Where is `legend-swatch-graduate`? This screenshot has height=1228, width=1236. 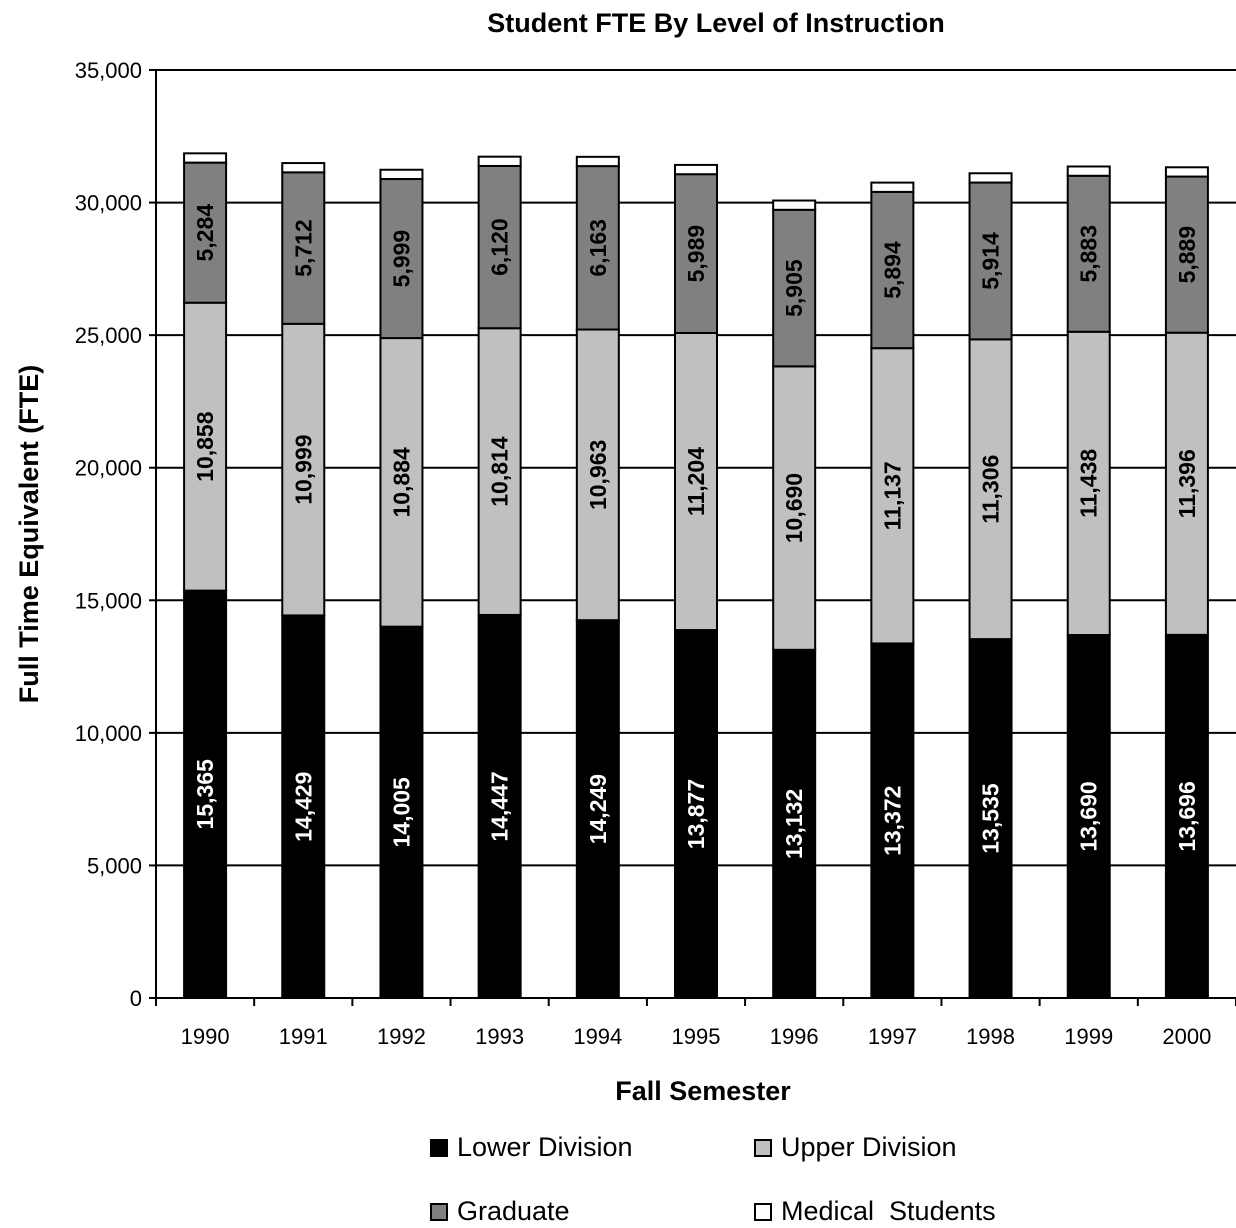
legend-swatch-graduate is located at coordinates (439, 1211).